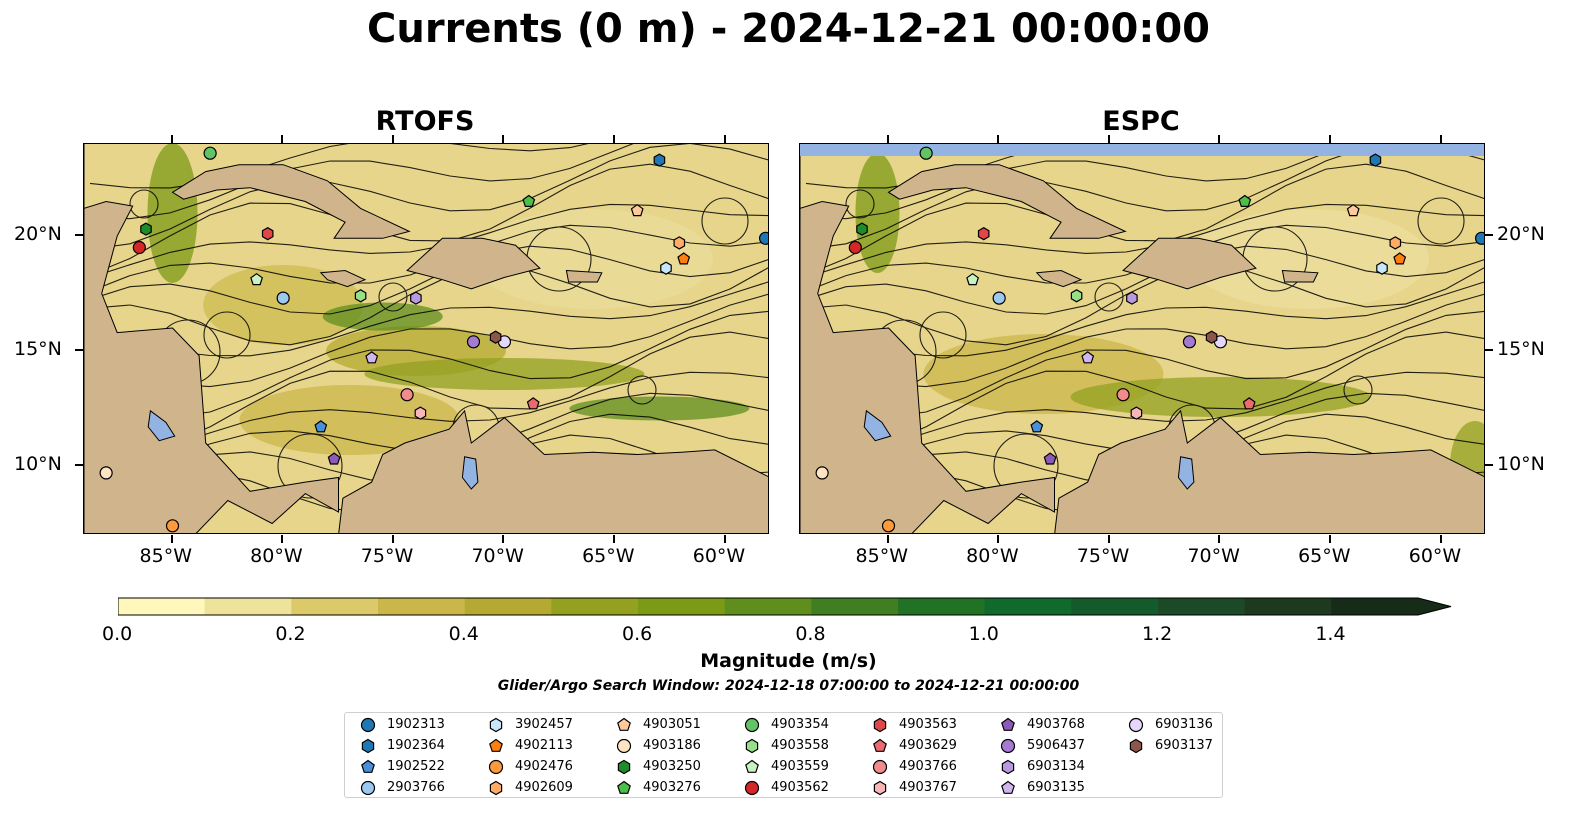  Describe the element at coordinates (1103, 556) in the screenshot. I see `x-tick-label: 75°W` at that location.